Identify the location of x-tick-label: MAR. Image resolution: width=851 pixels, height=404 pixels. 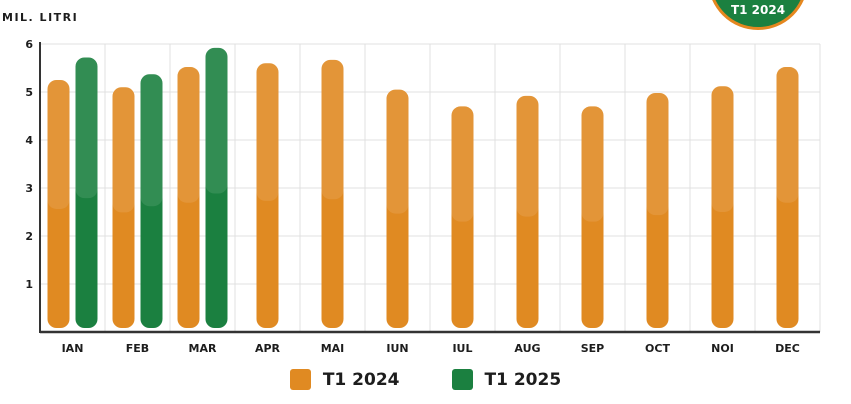
(203, 348).